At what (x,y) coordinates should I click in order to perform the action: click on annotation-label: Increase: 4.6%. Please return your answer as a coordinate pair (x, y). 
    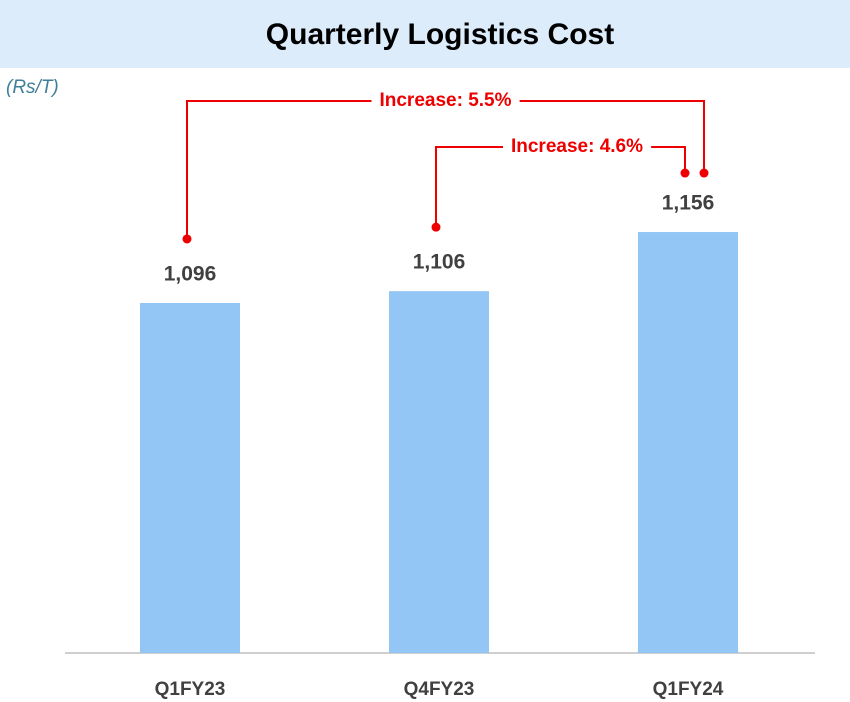
    Looking at the image, I should click on (577, 146).